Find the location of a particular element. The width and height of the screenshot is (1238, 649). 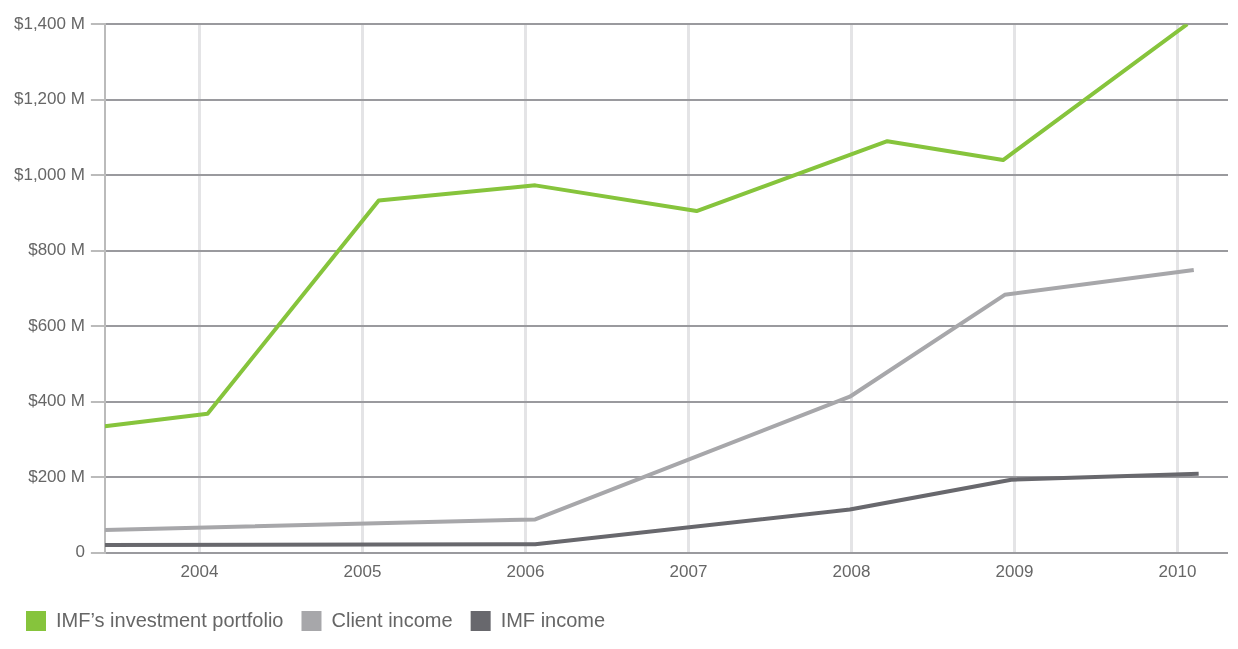

x-tick-label: 2006 is located at coordinates (525, 572).